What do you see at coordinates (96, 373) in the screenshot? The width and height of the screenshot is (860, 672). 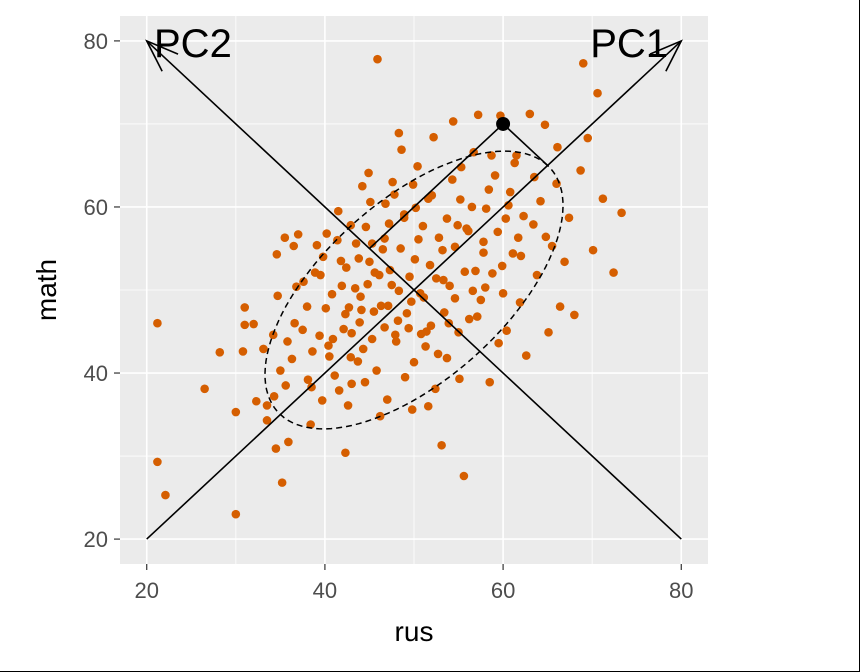 I see `y-tick-label: 40` at bounding box center [96, 373].